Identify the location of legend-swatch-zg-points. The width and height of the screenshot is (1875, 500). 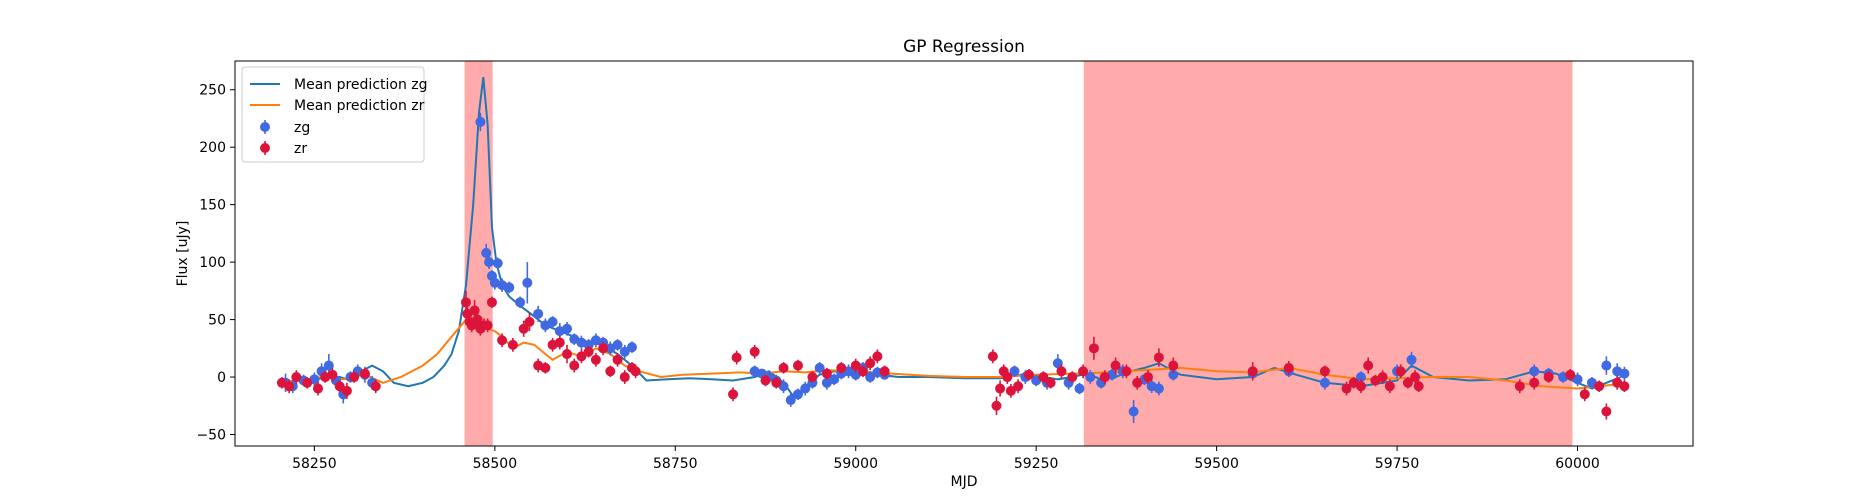
(265, 127).